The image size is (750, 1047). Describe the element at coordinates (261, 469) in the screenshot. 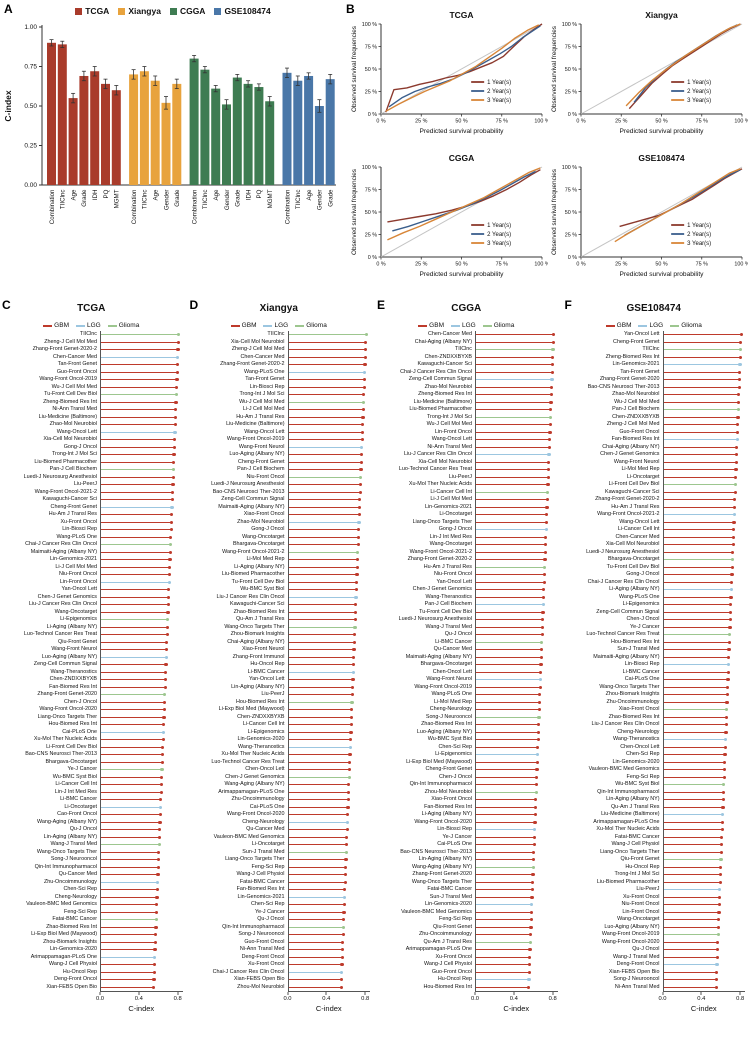

I see `signature-label: Pan-J Cell Biochem` at that location.